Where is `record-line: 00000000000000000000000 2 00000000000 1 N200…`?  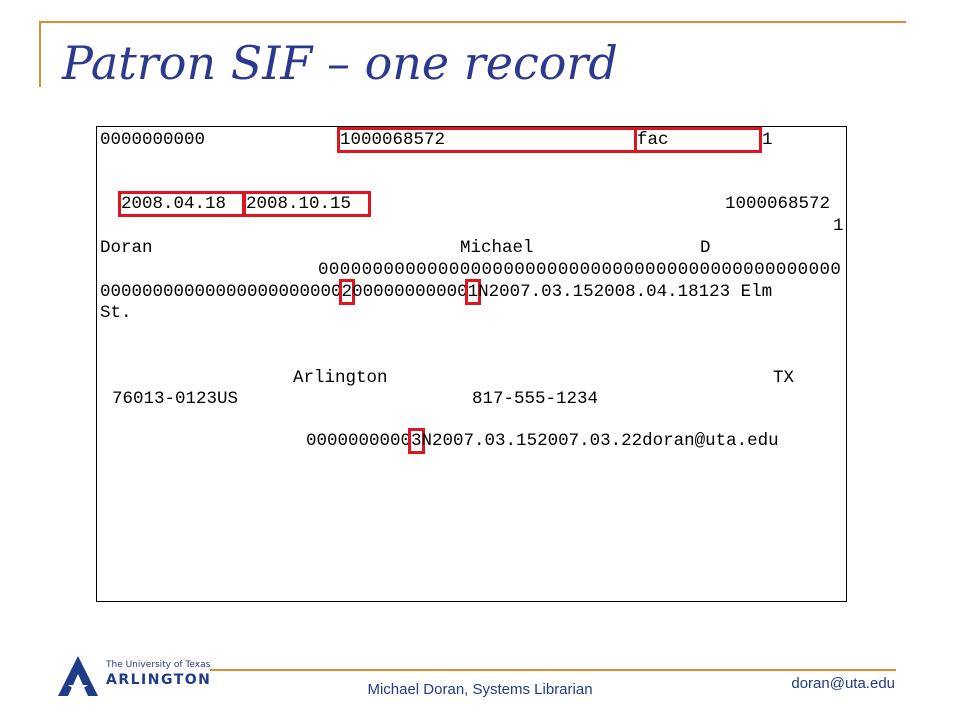
record-line: 00000000000000000000000 2 00000000000 1 N200… is located at coordinates (436, 292).